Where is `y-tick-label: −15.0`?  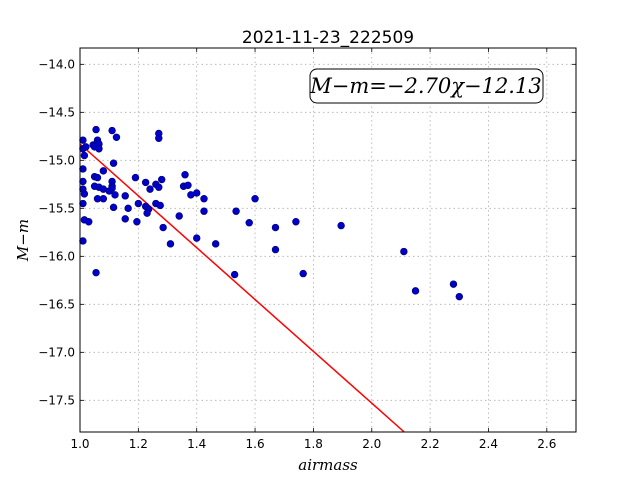
y-tick-label: −15.0 is located at coordinates (56, 160).